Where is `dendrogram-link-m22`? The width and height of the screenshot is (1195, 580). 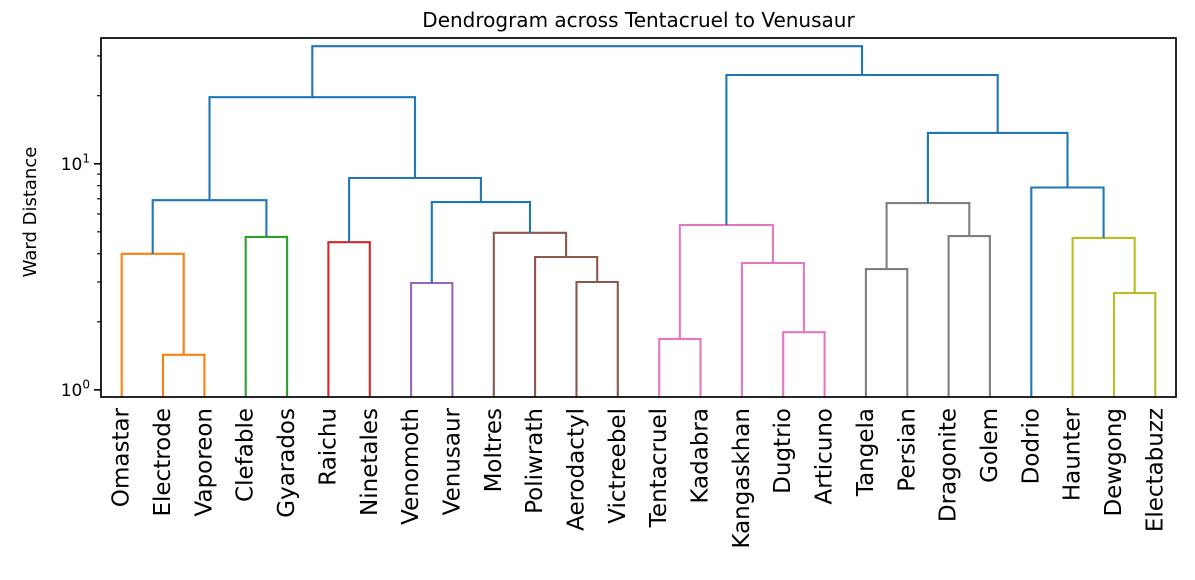
dendrogram-link-m22 is located at coordinates (997, 167).